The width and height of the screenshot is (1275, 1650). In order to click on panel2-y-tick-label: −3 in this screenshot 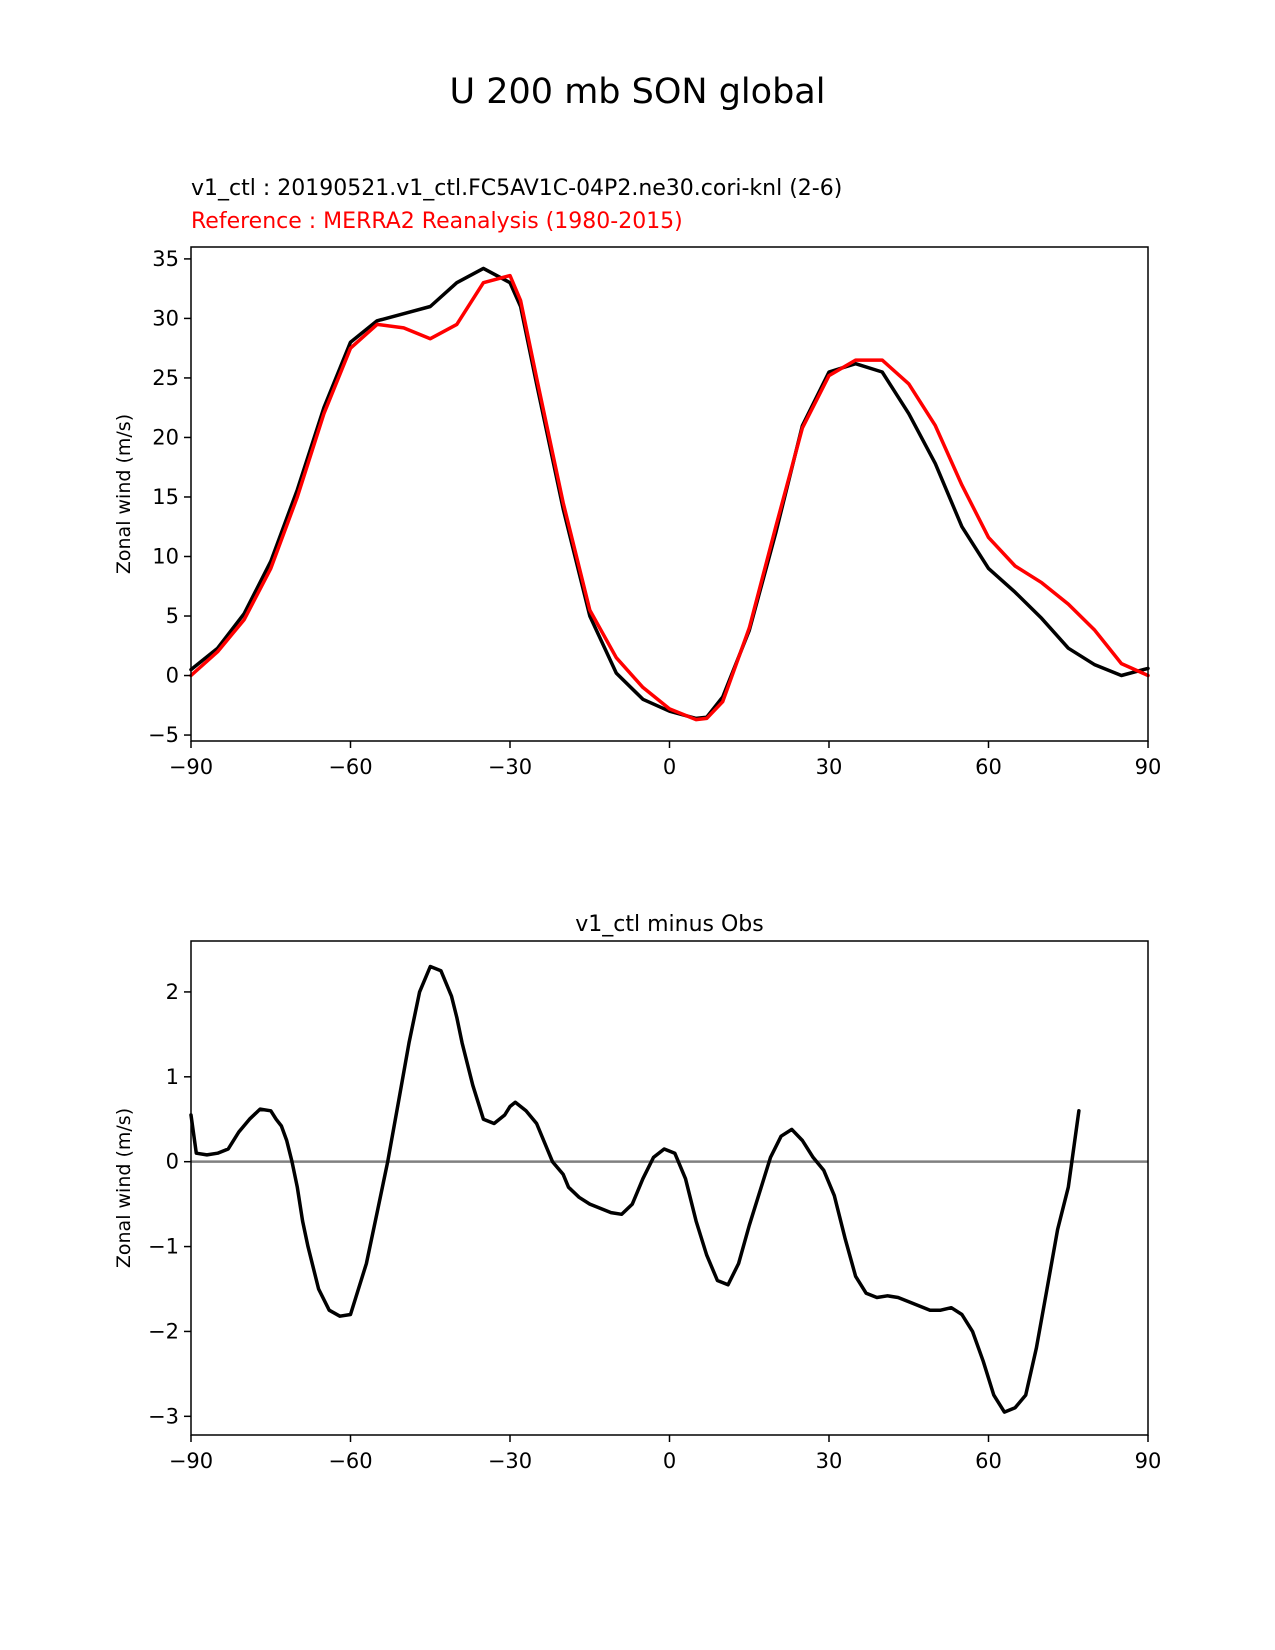, I will do `click(163, 1416)`.